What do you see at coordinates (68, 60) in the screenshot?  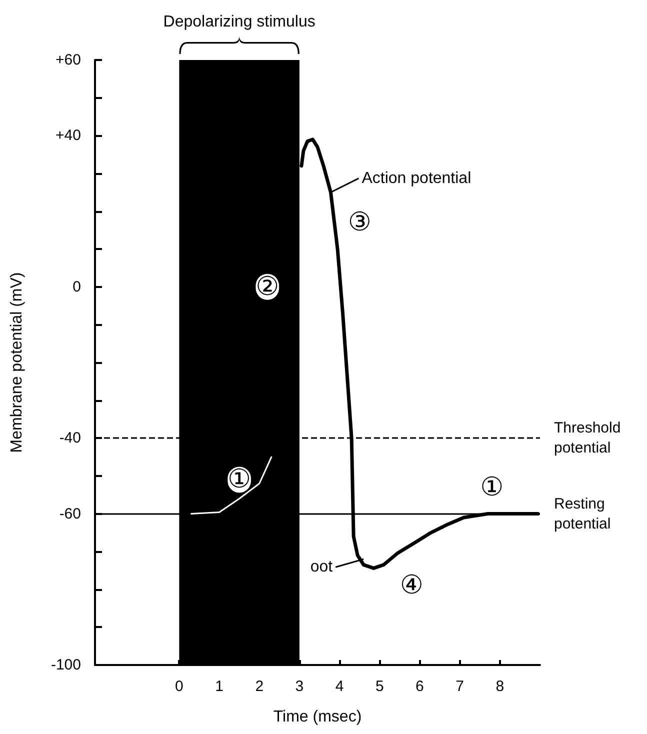 I see `y-tick-label: +60` at bounding box center [68, 60].